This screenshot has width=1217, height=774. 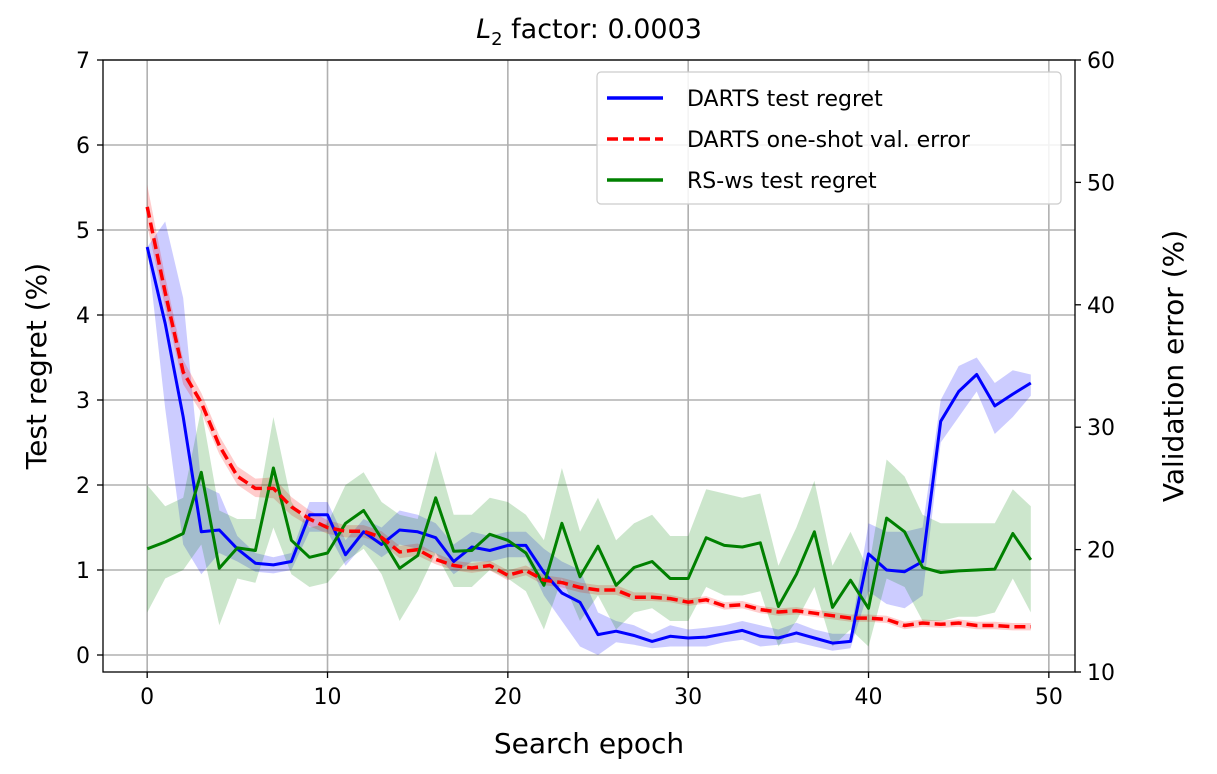 I want to click on chart-title: L2 factor: 0.0003, so click(x=589, y=32).